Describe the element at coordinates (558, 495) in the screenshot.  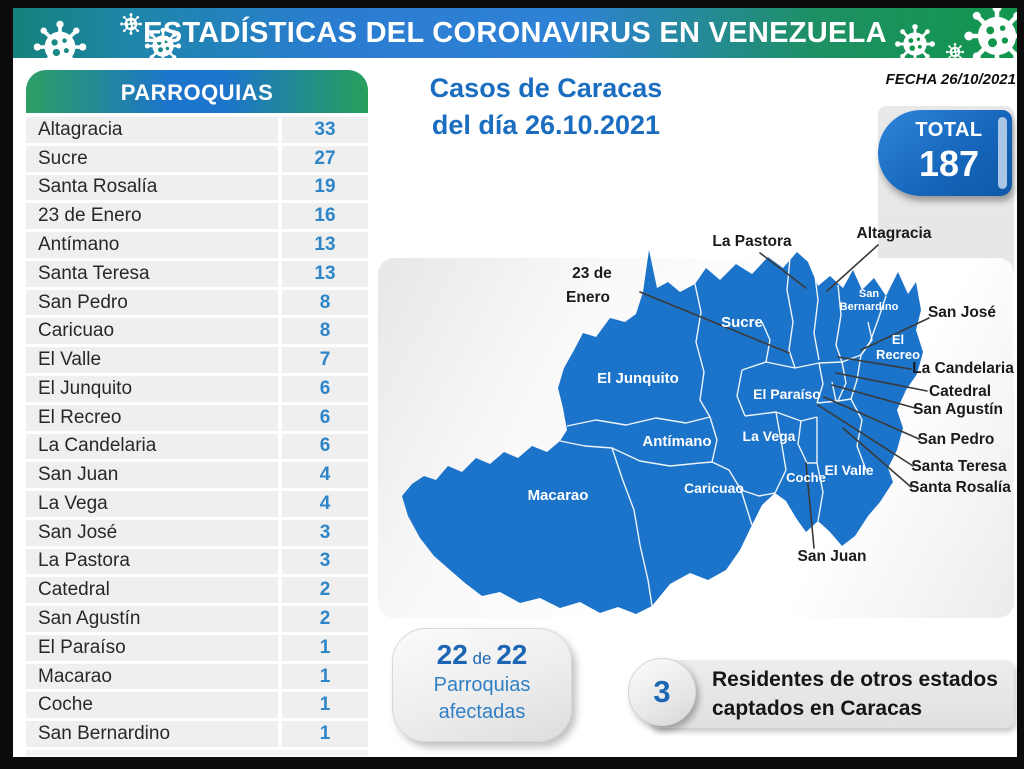
I see `map-label: Macarao` at that location.